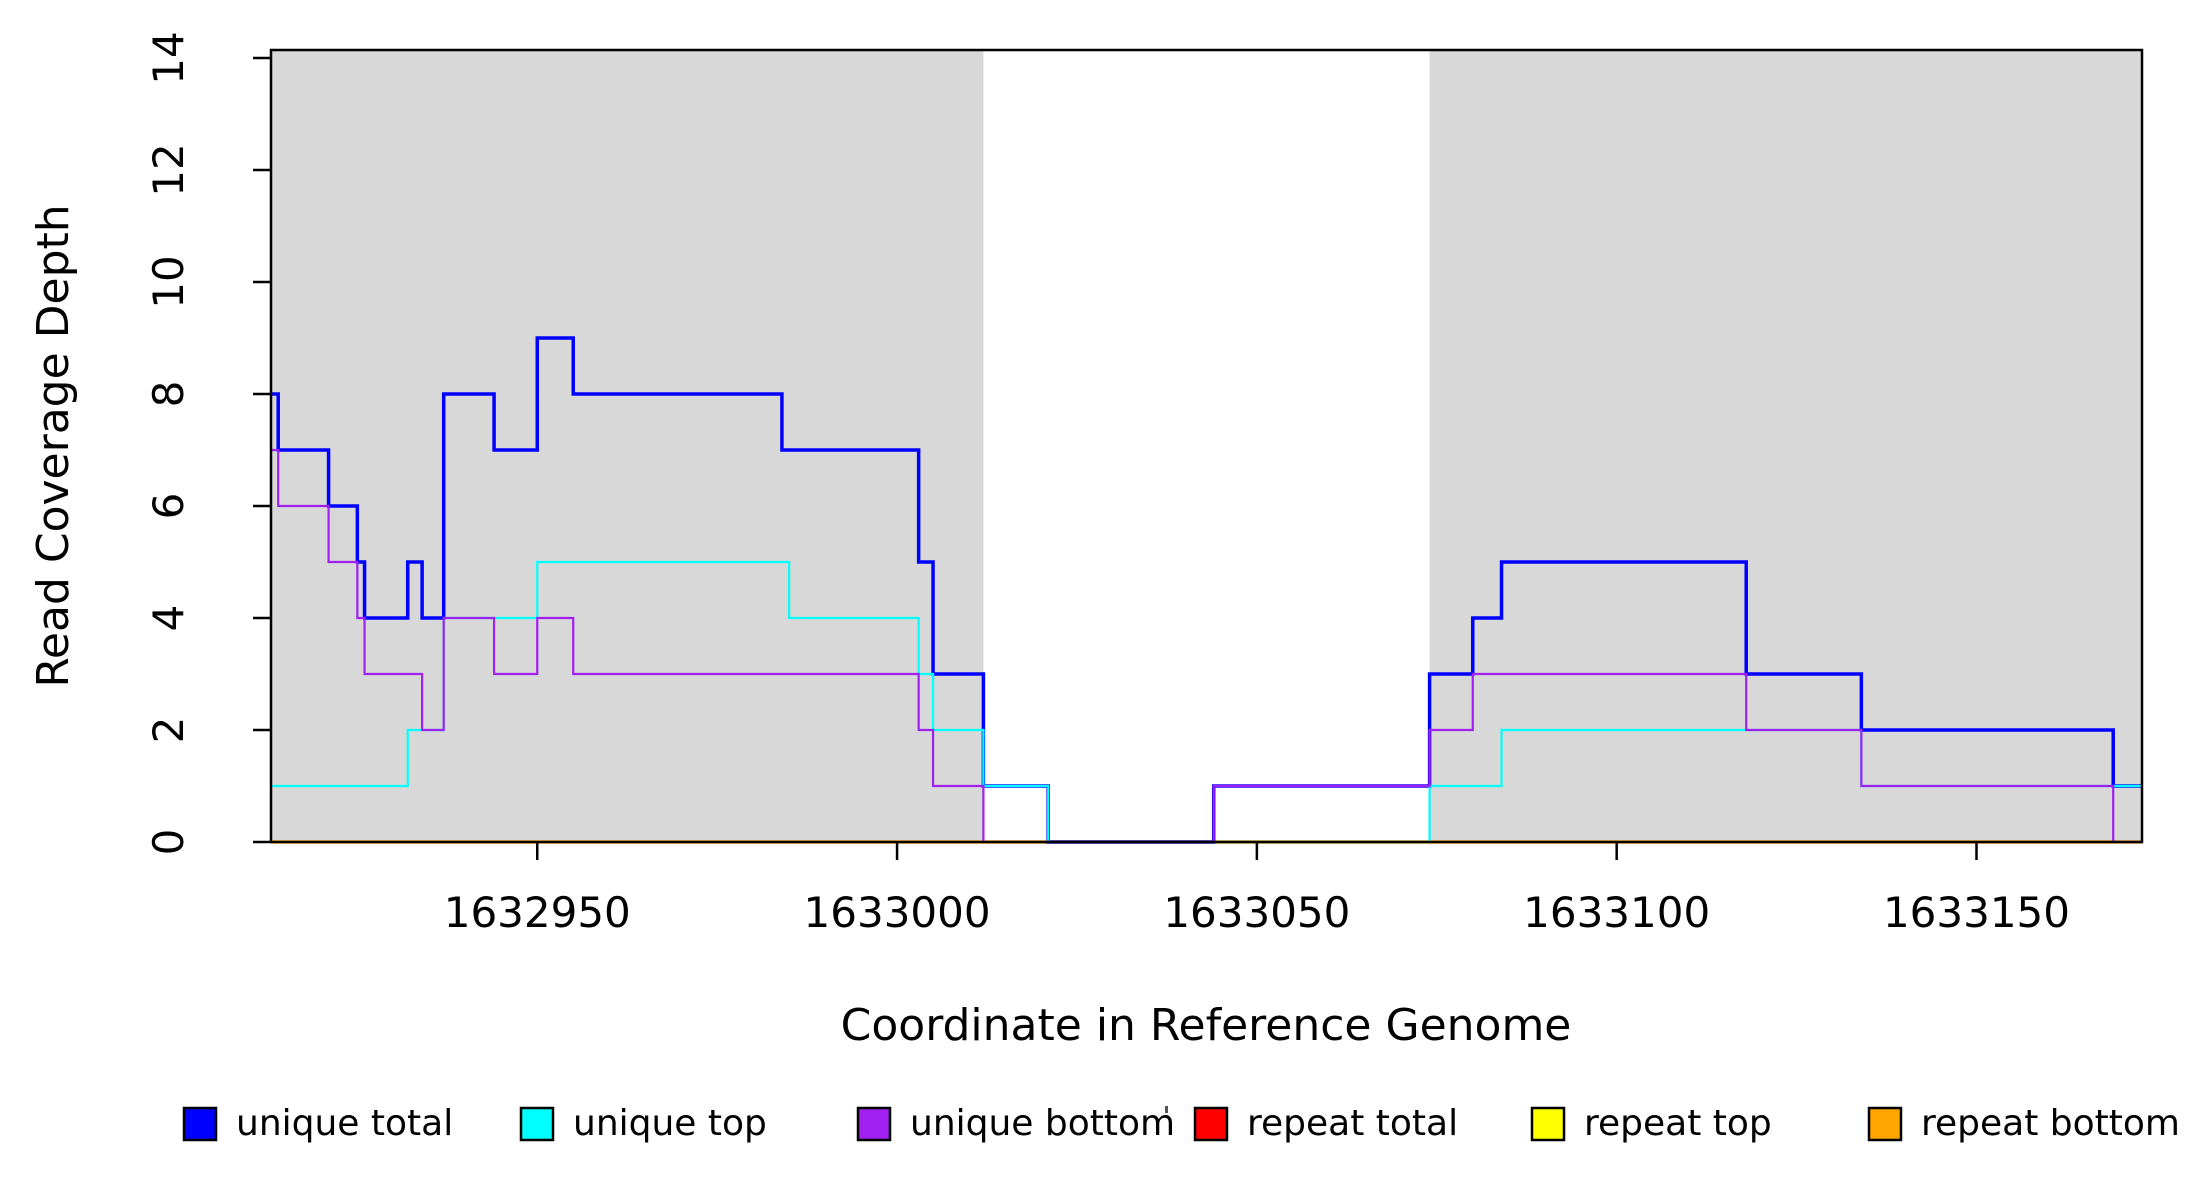  What do you see at coordinates (168, 506) in the screenshot?
I see `y-tick-label: 6` at bounding box center [168, 506].